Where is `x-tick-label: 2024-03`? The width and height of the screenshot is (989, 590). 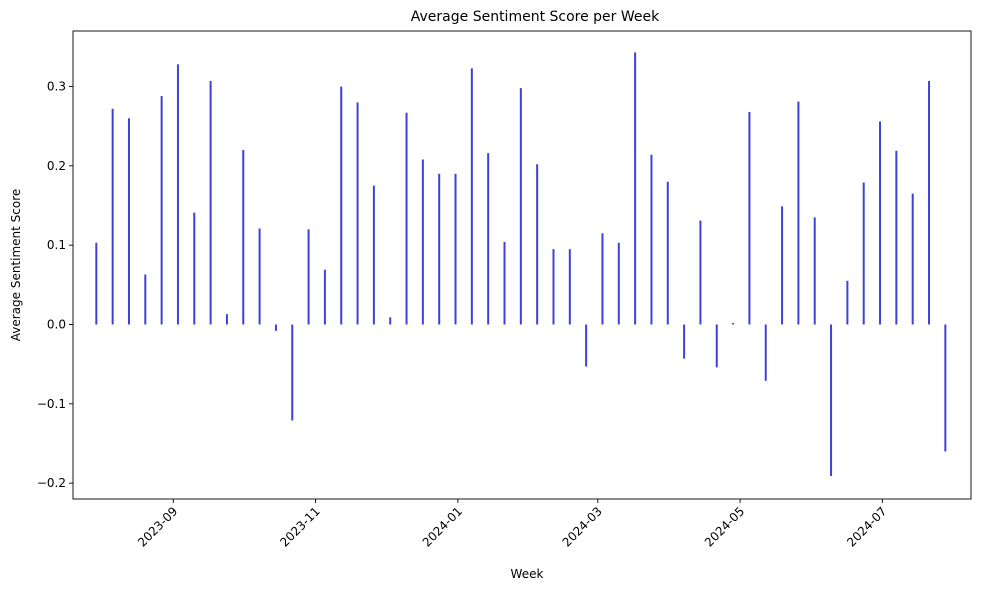
x-tick-label: 2024-03 is located at coordinates (582, 526).